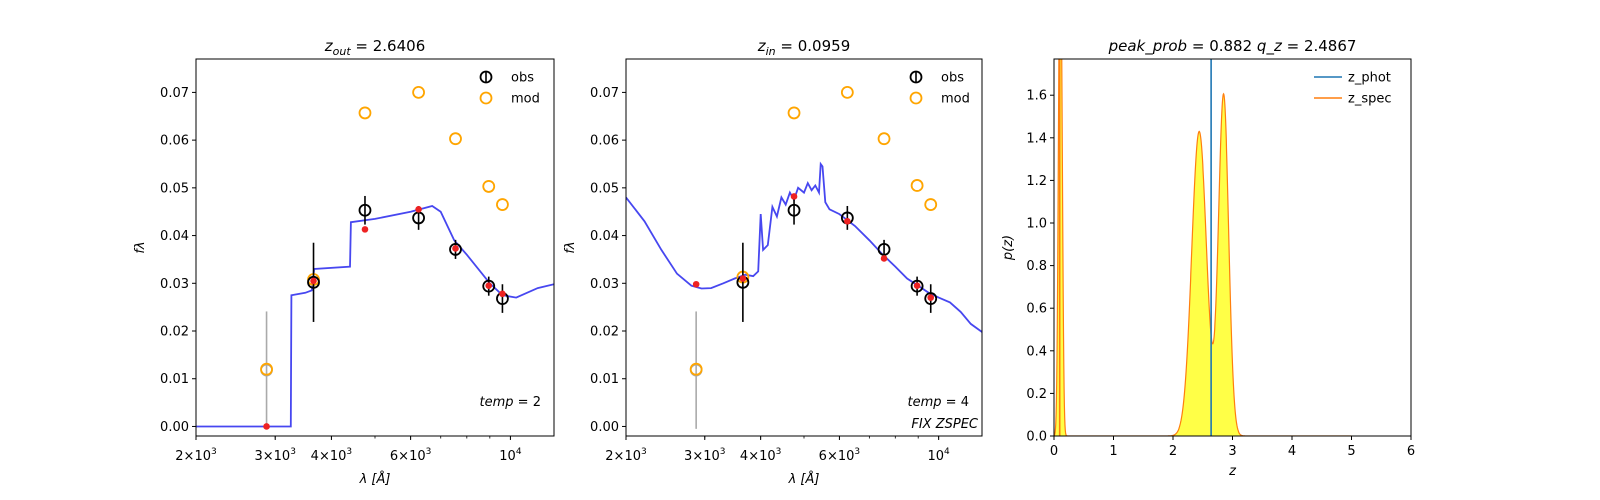 This screenshot has height=500, width=1600. Describe the element at coordinates (945, 424) in the screenshot. I see `fix-zspec-annotation: FIX ZSPEC` at that location.